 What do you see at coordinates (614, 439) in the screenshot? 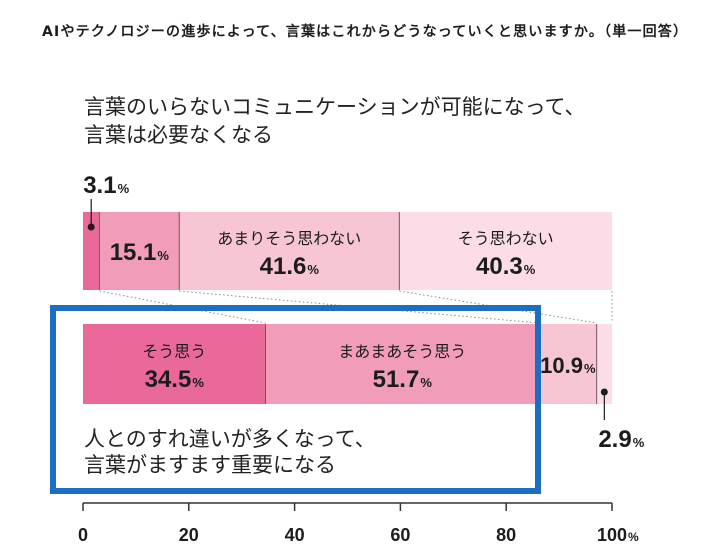
I see `bar-2-segment-4-value-label-number: 2.9` at bounding box center [614, 439].